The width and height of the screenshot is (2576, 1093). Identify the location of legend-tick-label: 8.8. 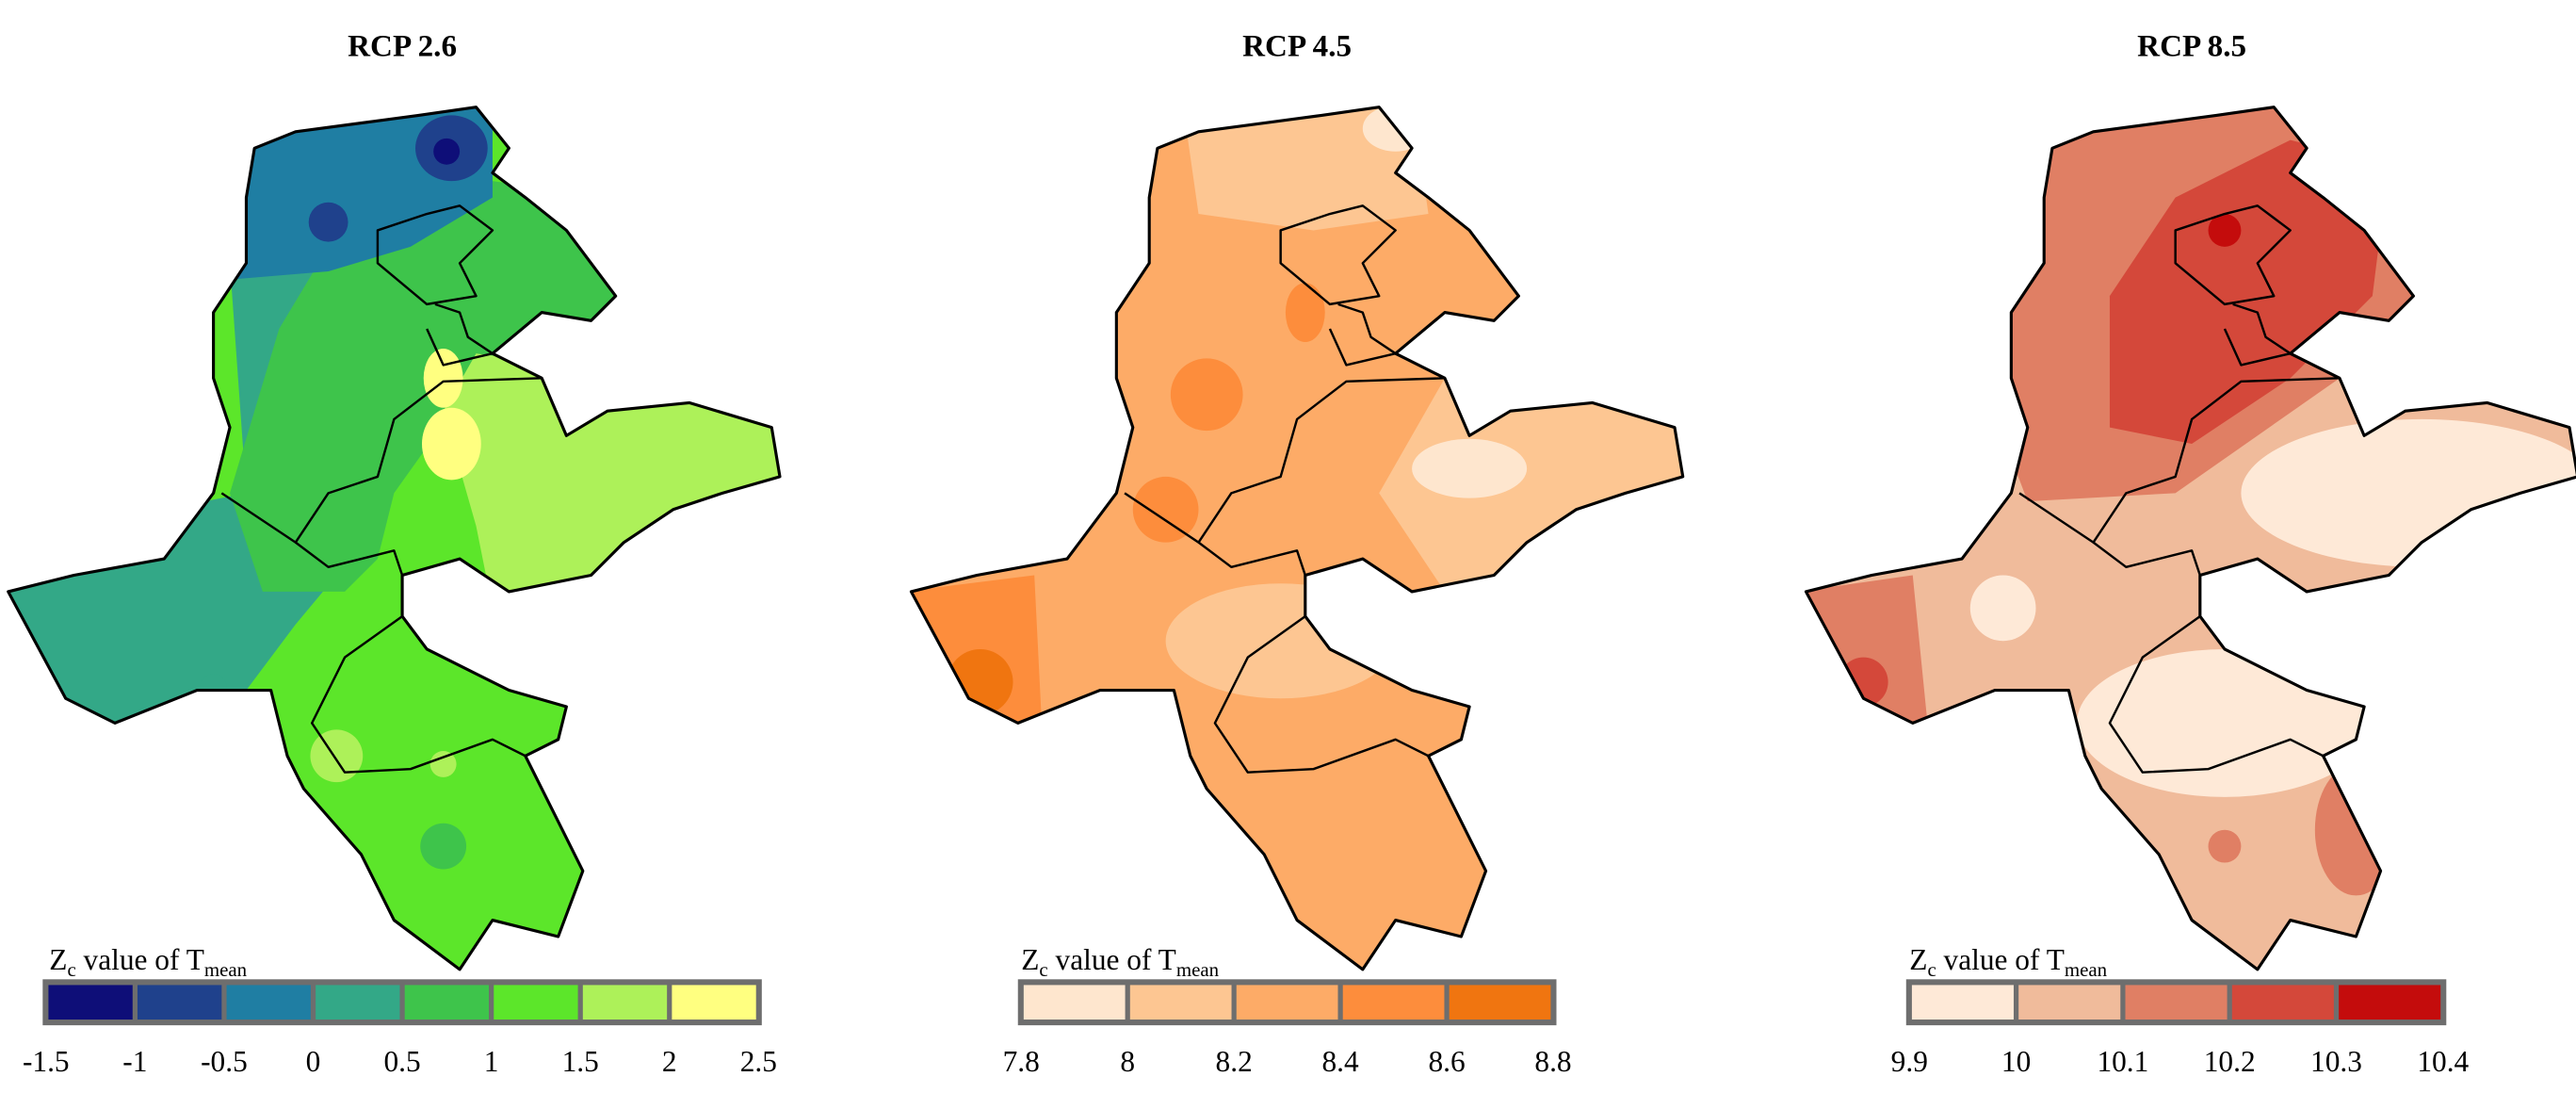
(1552, 1061).